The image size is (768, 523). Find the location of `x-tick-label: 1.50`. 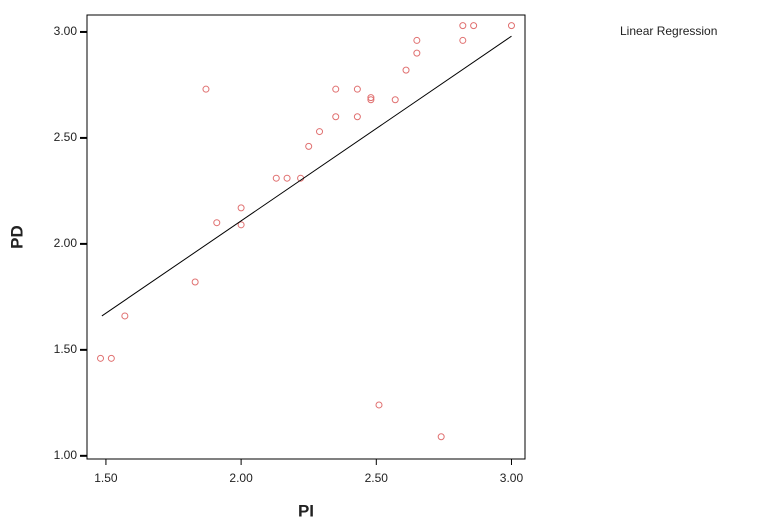

x-tick-label: 1.50 is located at coordinates (106, 478).